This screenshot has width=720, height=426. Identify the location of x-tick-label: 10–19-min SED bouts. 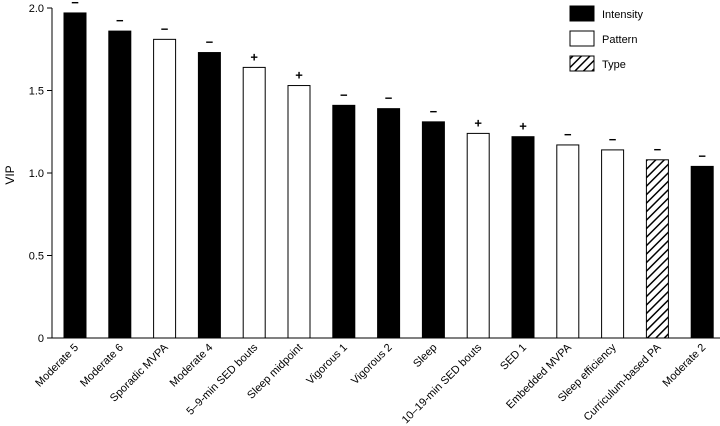
(442, 383).